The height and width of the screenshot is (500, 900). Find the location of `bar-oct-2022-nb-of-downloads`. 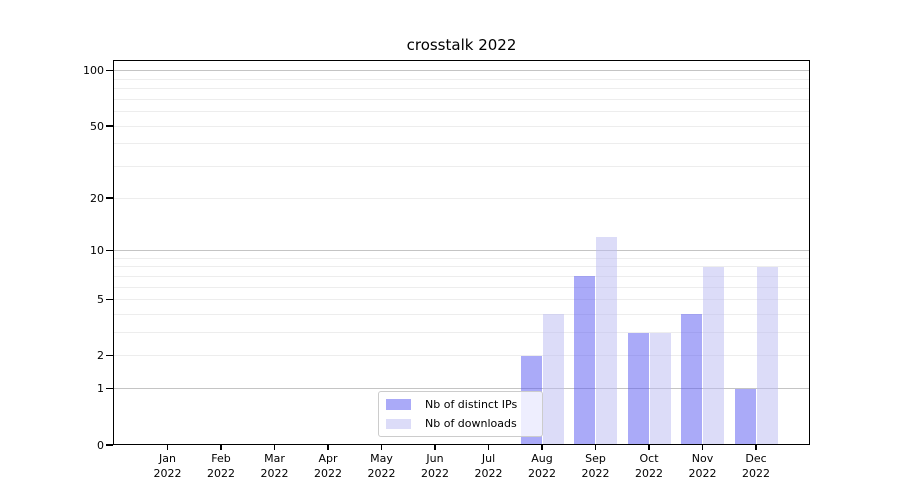

bar-oct-2022-nb-of-downloads is located at coordinates (660, 388).